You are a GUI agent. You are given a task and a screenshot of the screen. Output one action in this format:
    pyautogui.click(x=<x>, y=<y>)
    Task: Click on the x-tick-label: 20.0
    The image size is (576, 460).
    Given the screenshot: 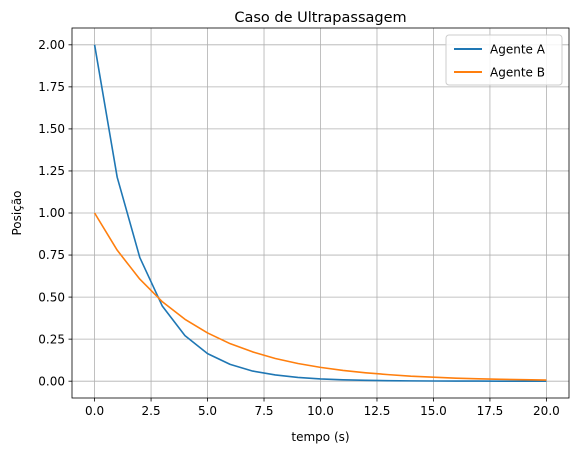 What is the action you would take?
    pyautogui.click(x=546, y=411)
    